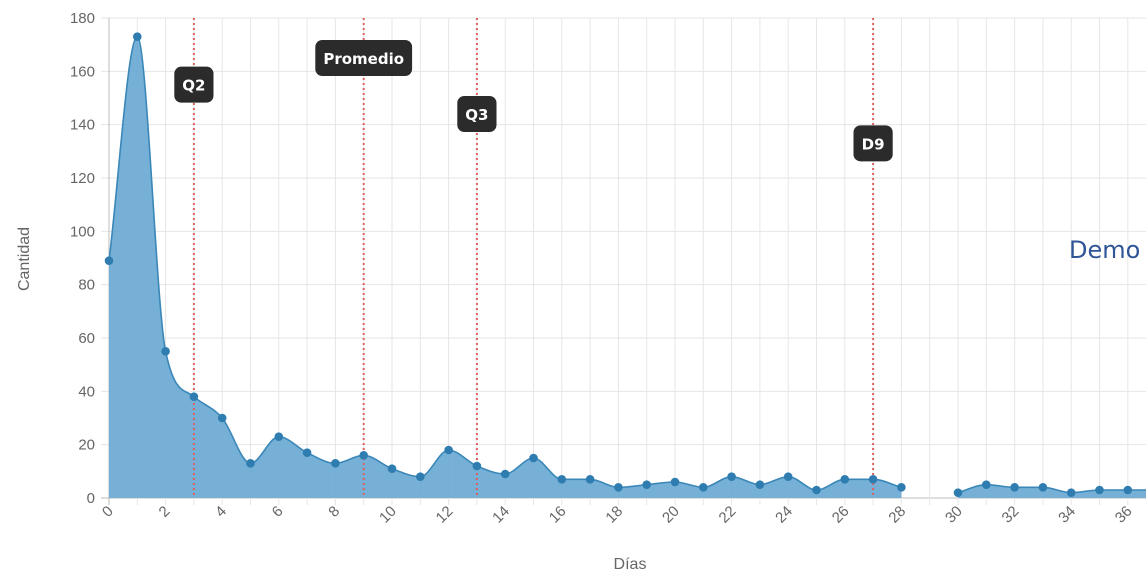  Describe the element at coordinates (533, 101) in the screenshot. I see `annotation-badges: Q2 Promedio Q3 D9` at that location.